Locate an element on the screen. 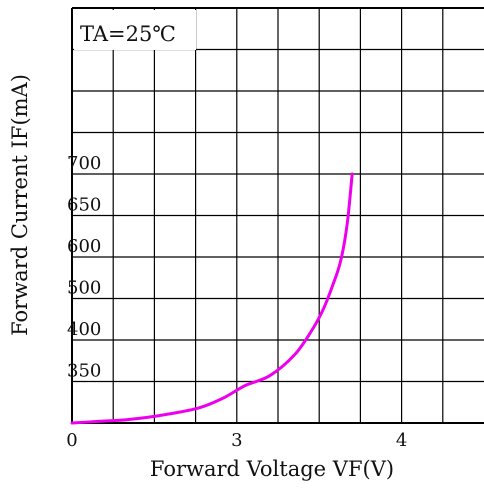 The width and height of the screenshot is (484, 489). y-axis-label: Forward Current IF(mA) is located at coordinates (20, 205).